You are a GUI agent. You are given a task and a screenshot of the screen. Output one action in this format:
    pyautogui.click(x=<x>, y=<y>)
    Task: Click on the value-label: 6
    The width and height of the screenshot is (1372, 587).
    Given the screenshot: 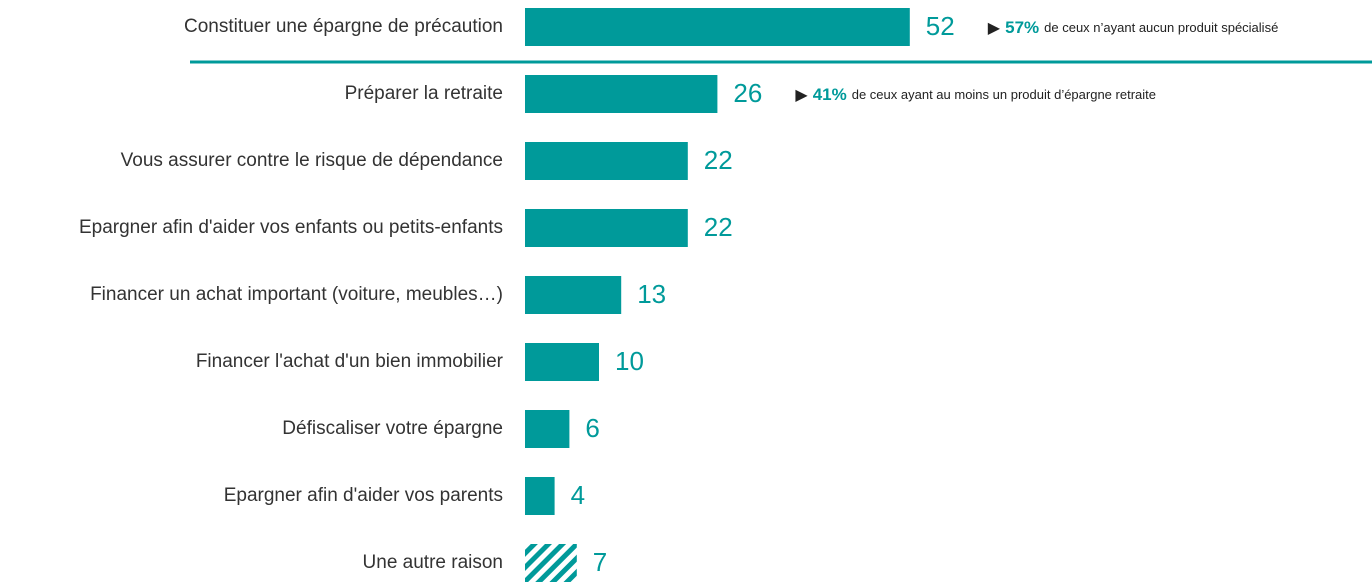 What is the action you would take?
    pyautogui.click(x=592, y=428)
    